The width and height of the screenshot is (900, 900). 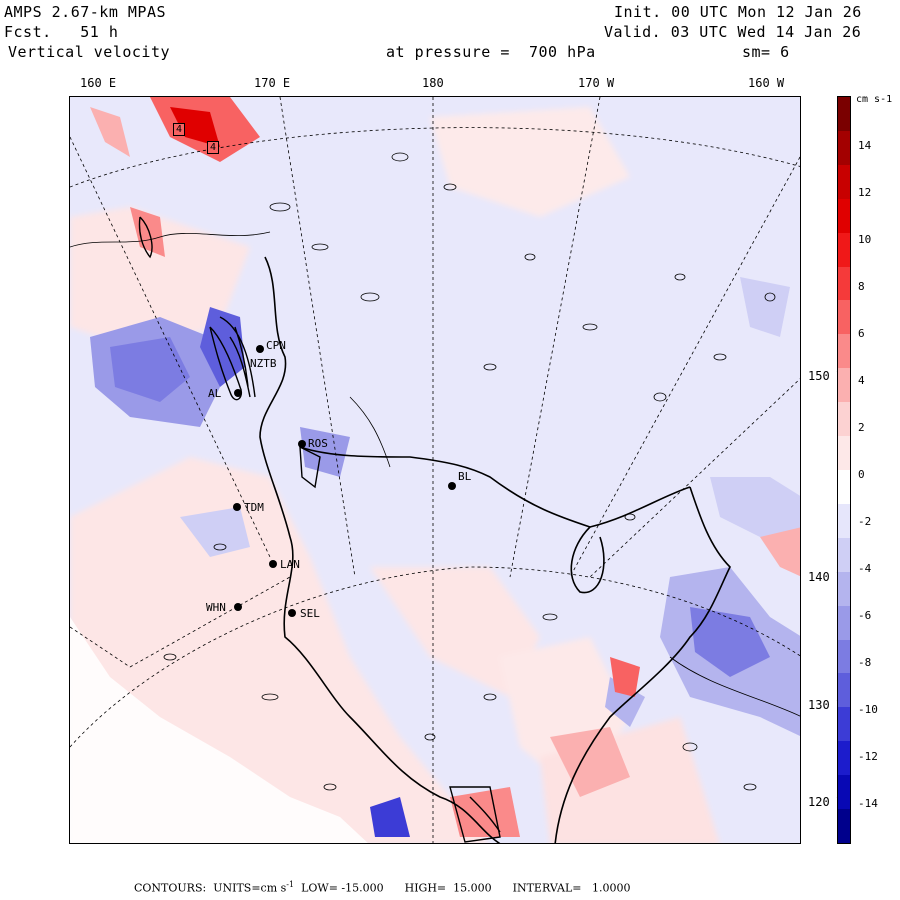 I want to click on colorbar-tick-label: -10, so click(x=868, y=709).